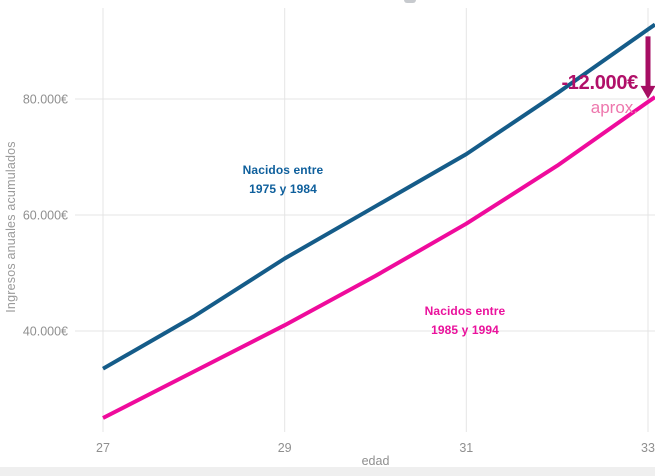  What do you see at coordinates (599, 83) in the screenshot?
I see `gap-annotation-value: -12.000€` at bounding box center [599, 83].